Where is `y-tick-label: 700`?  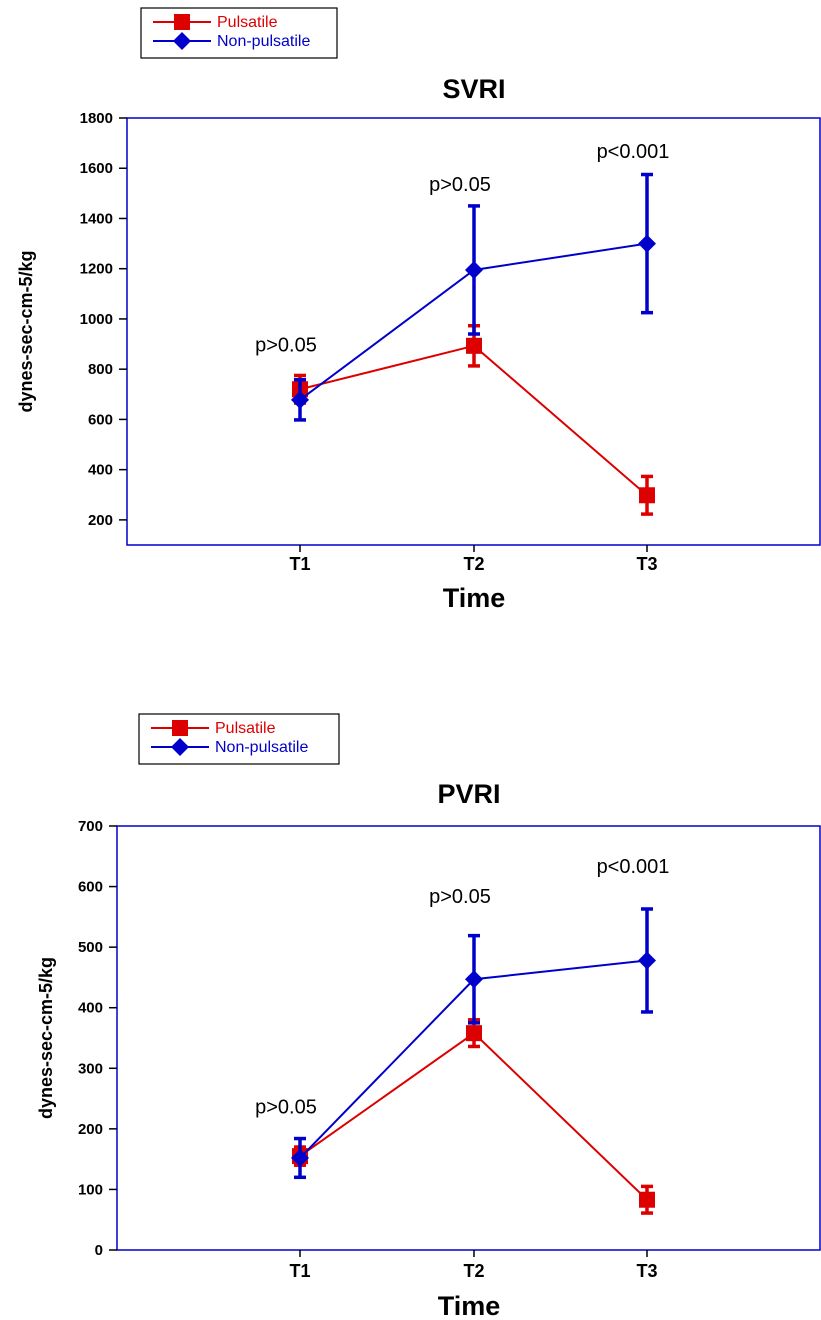 y-tick-label: 700 is located at coordinates (90, 826).